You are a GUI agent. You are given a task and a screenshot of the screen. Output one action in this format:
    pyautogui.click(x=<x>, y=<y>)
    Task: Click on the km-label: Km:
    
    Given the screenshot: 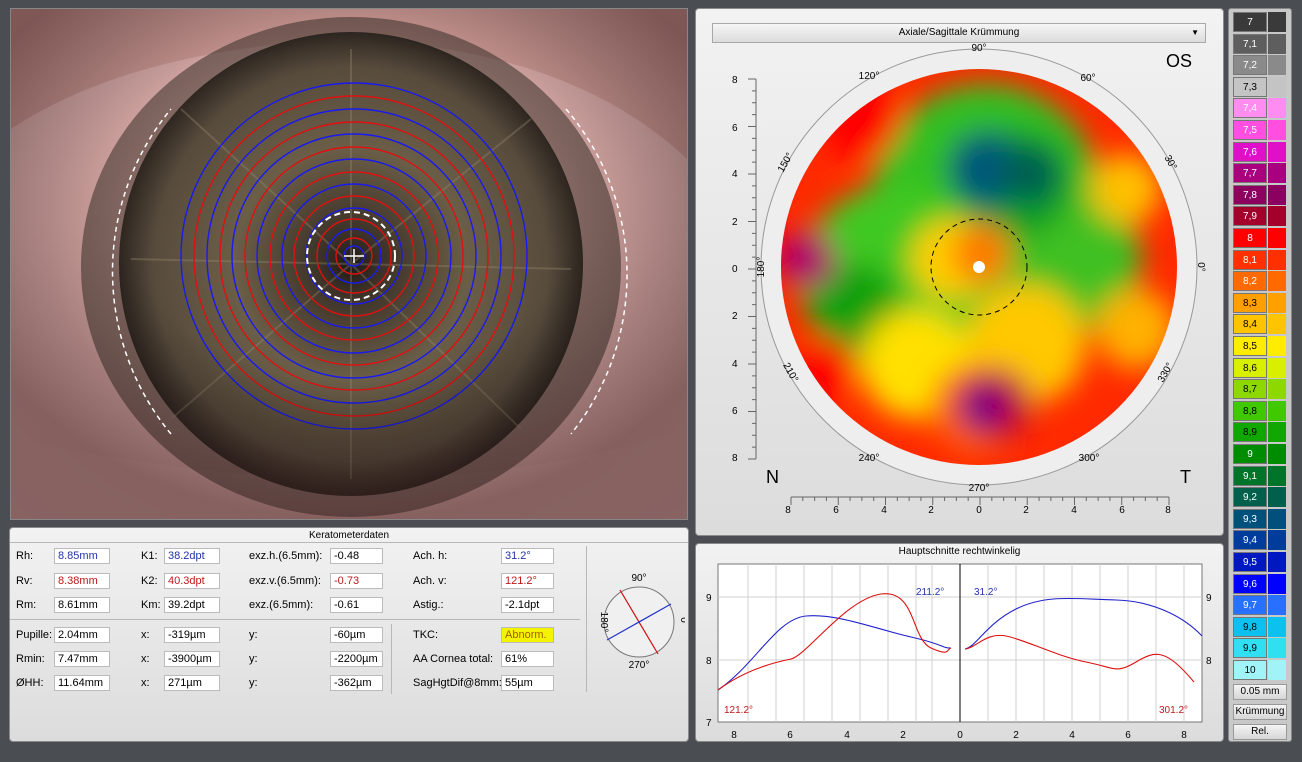 What is the action you would take?
    pyautogui.click(x=151, y=605)
    